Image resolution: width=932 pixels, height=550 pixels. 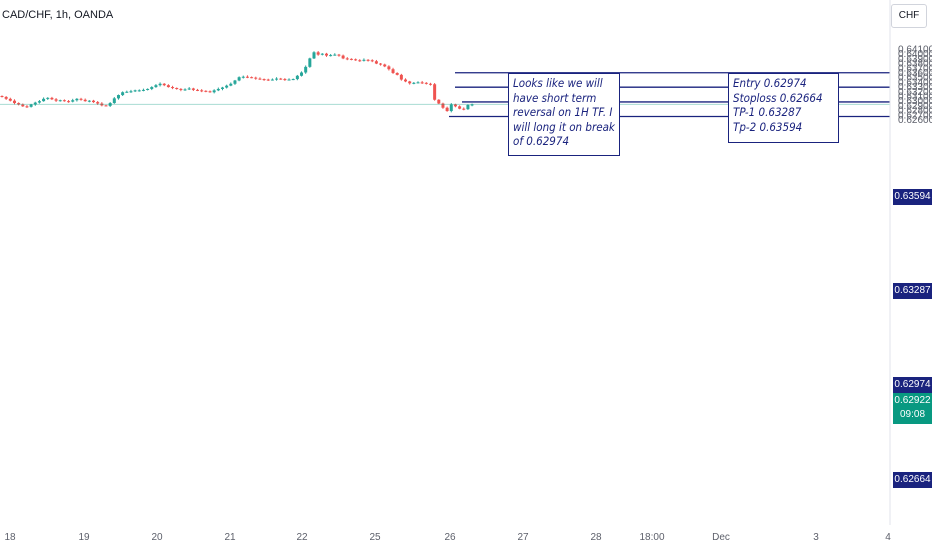 What do you see at coordinates (447, 537) in the screenshot?
I see `time-axis: 18 19 20 21 22 25 26 27 28 18:00 Dec 3 4` at bounding box center [447, 537].